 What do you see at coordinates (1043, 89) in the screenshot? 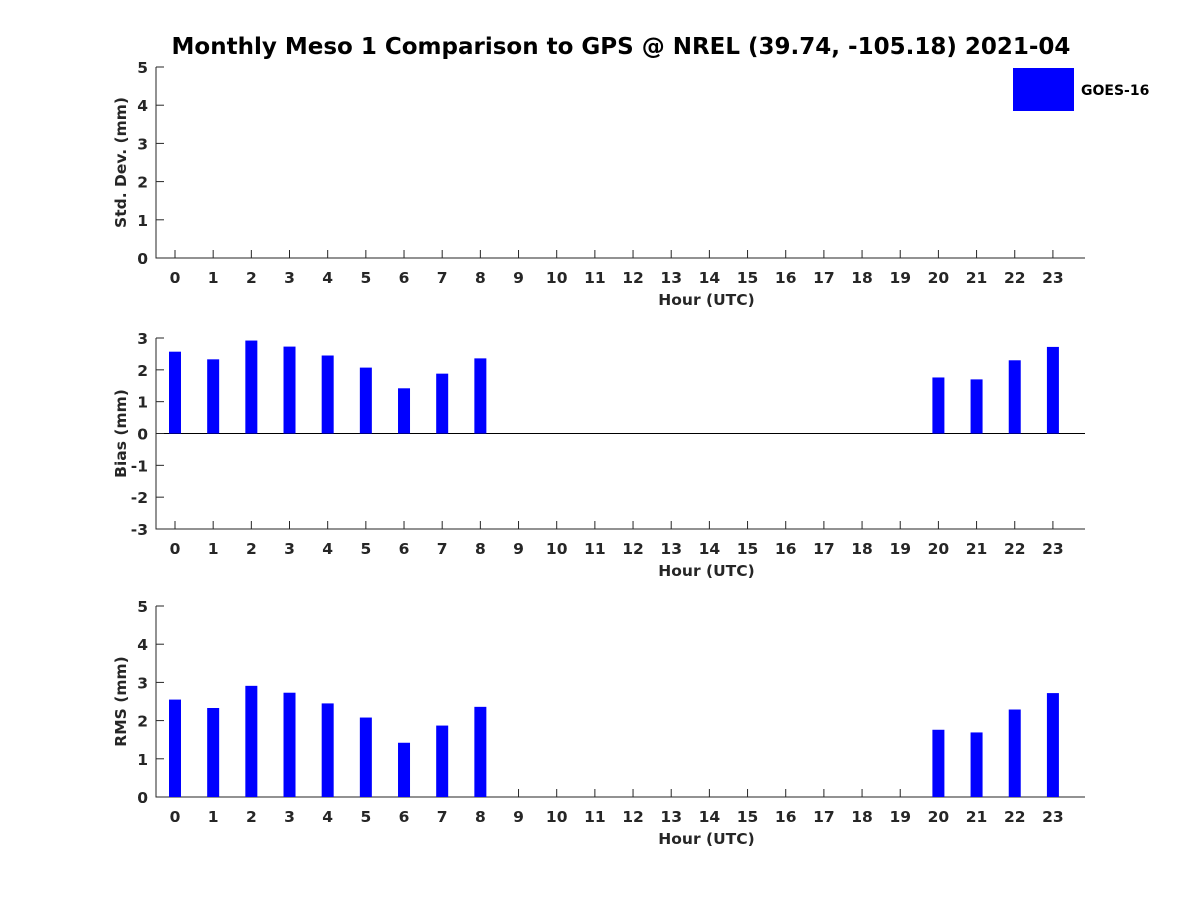
I see `legend-swatch` at bounding box center [1043, 89].